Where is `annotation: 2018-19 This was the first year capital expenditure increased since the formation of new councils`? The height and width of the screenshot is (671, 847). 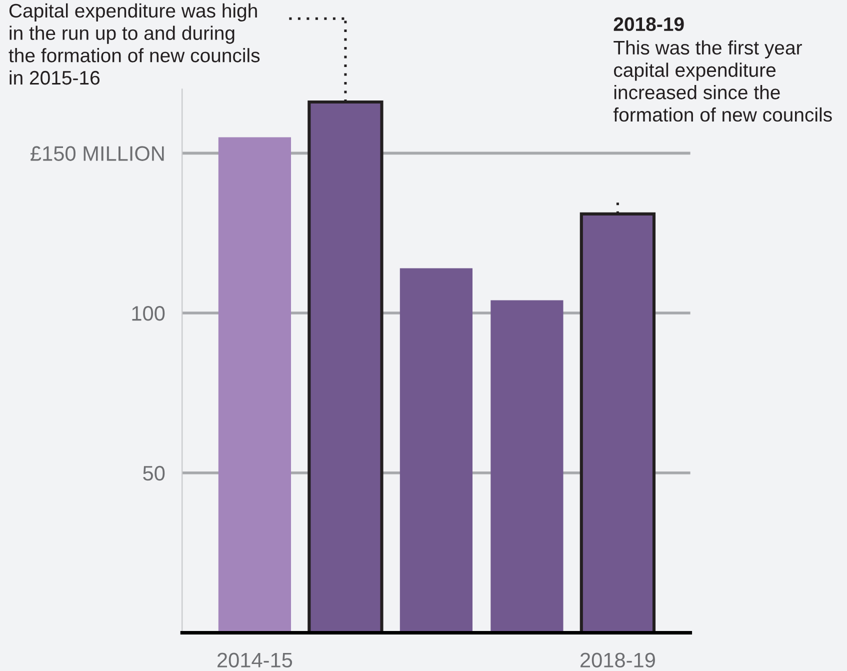
annotation: 2018-19 This was the first year capital expenditure increased since the formation of new councils is located at coordinates (722, 69).